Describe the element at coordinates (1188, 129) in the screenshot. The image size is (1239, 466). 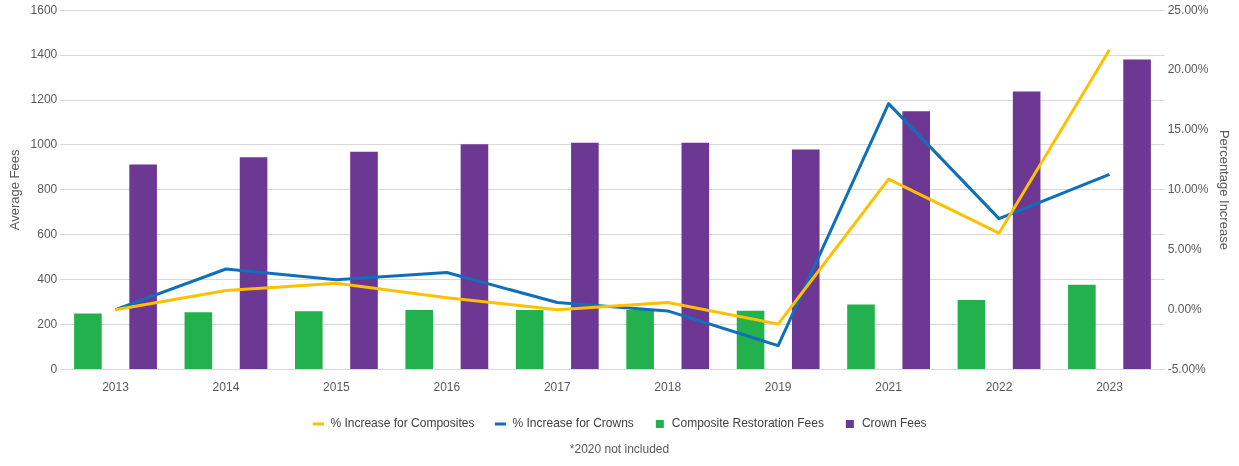
I see `y2-tick-label: 15.00%` at that location.